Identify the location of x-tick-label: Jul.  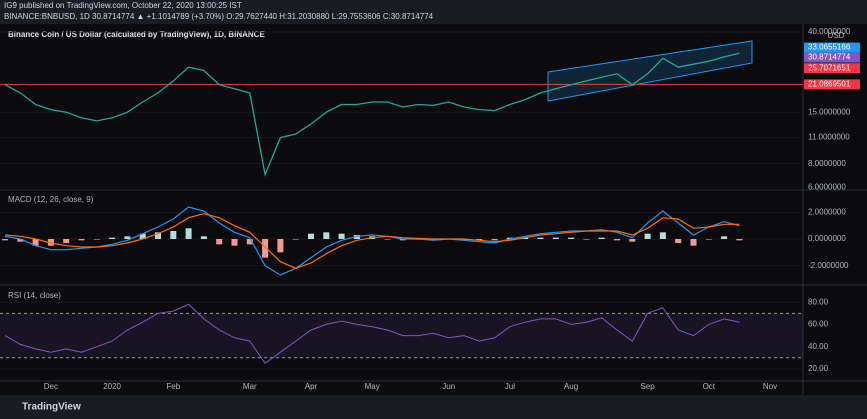
(510, 386).